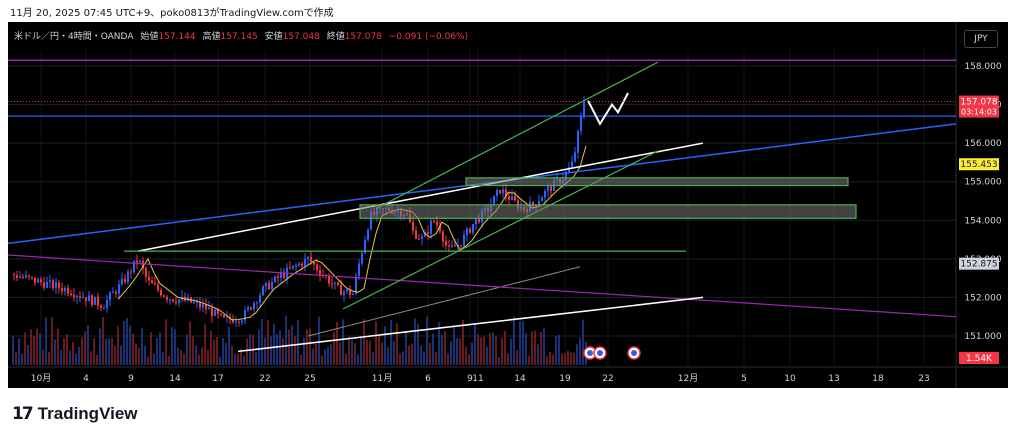  Describe the element at coordinates (688, 378) in the screenshot. I see `x-tick-label: 12月` at that location.